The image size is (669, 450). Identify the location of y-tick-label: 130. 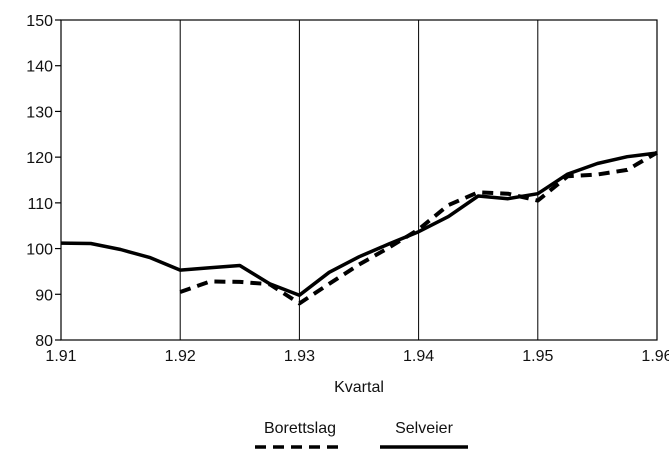
(39, 112).